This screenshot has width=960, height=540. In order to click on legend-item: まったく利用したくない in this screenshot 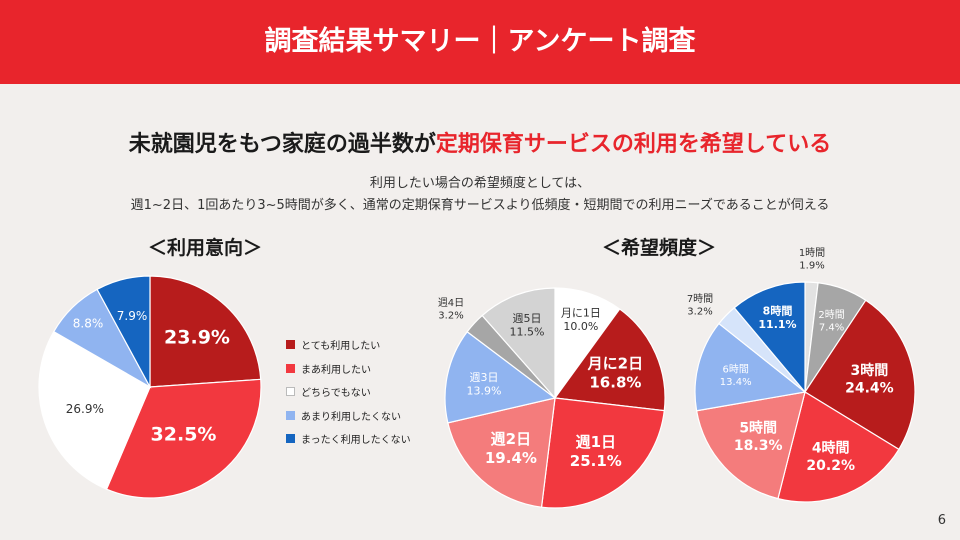, I will do `click(348, 439)`.